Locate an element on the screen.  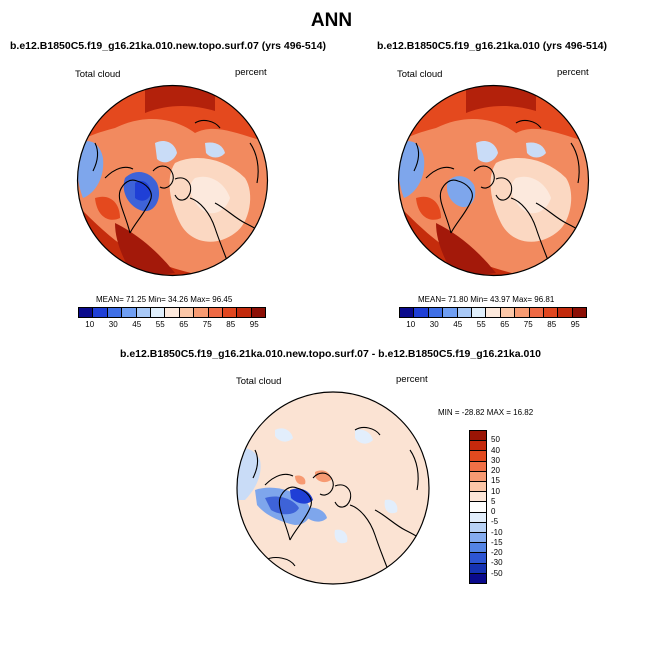
diff-colorbar is located at coordinates (478, 507).